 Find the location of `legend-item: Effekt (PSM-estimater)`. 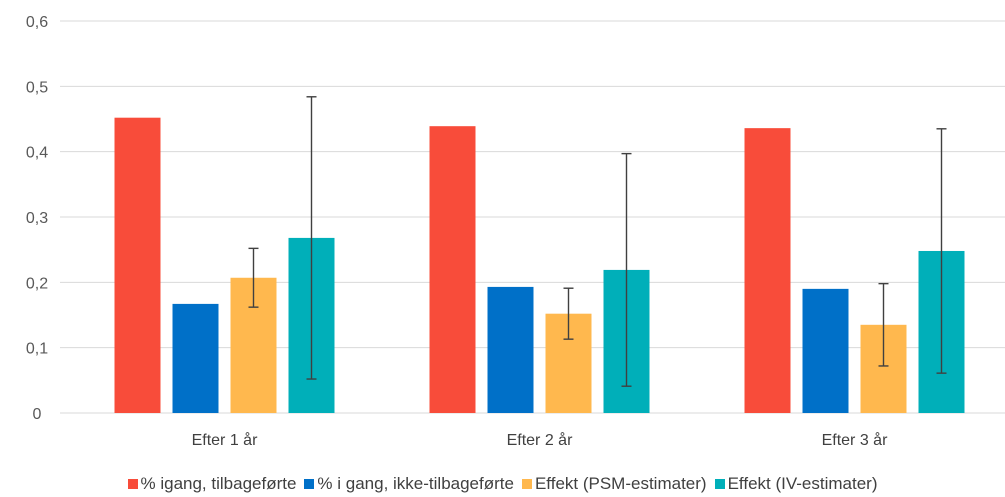

legend-item: Effekt (PSM-estimater) is located at coordinates (614, 484).